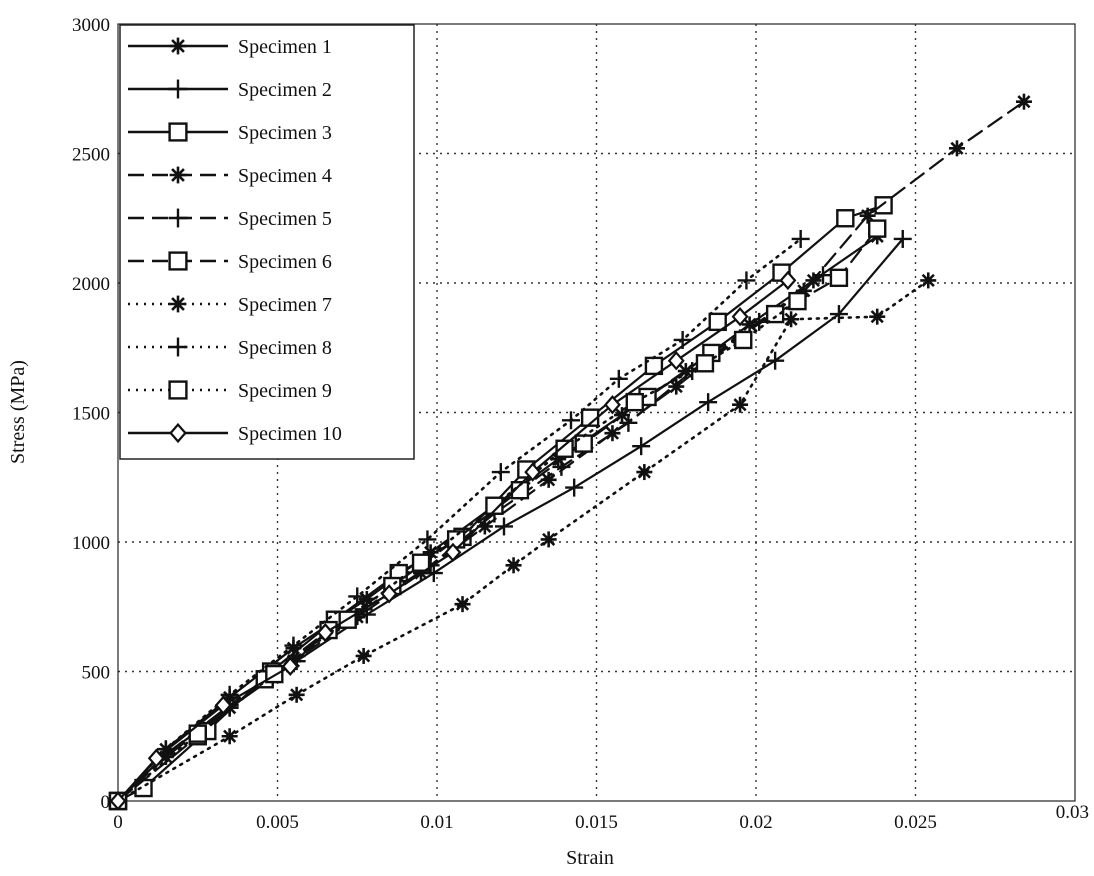 The height and width of the screenshot is (876, 1094). What do you see at coordinates (91, 284) in the screenshot?
I see `y-tick-label: 2000` at bounding box center [91, 284].